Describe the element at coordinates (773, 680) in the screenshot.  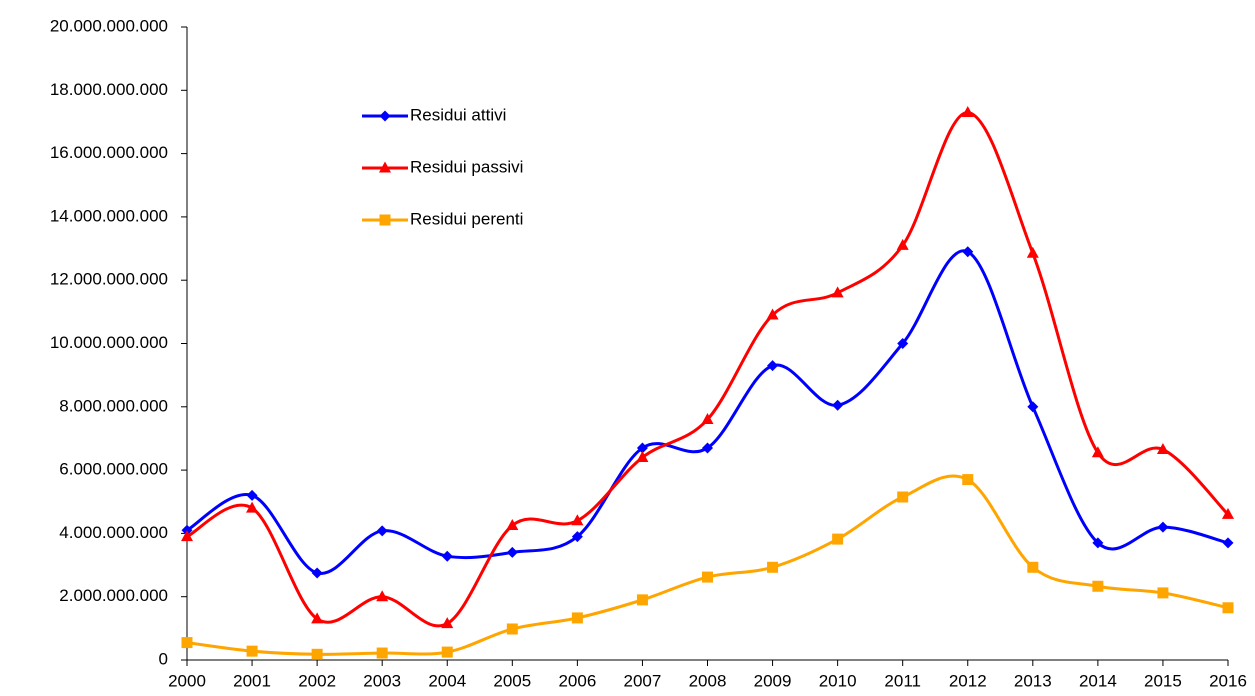
I see `x-tick-label: 2009` at that location.